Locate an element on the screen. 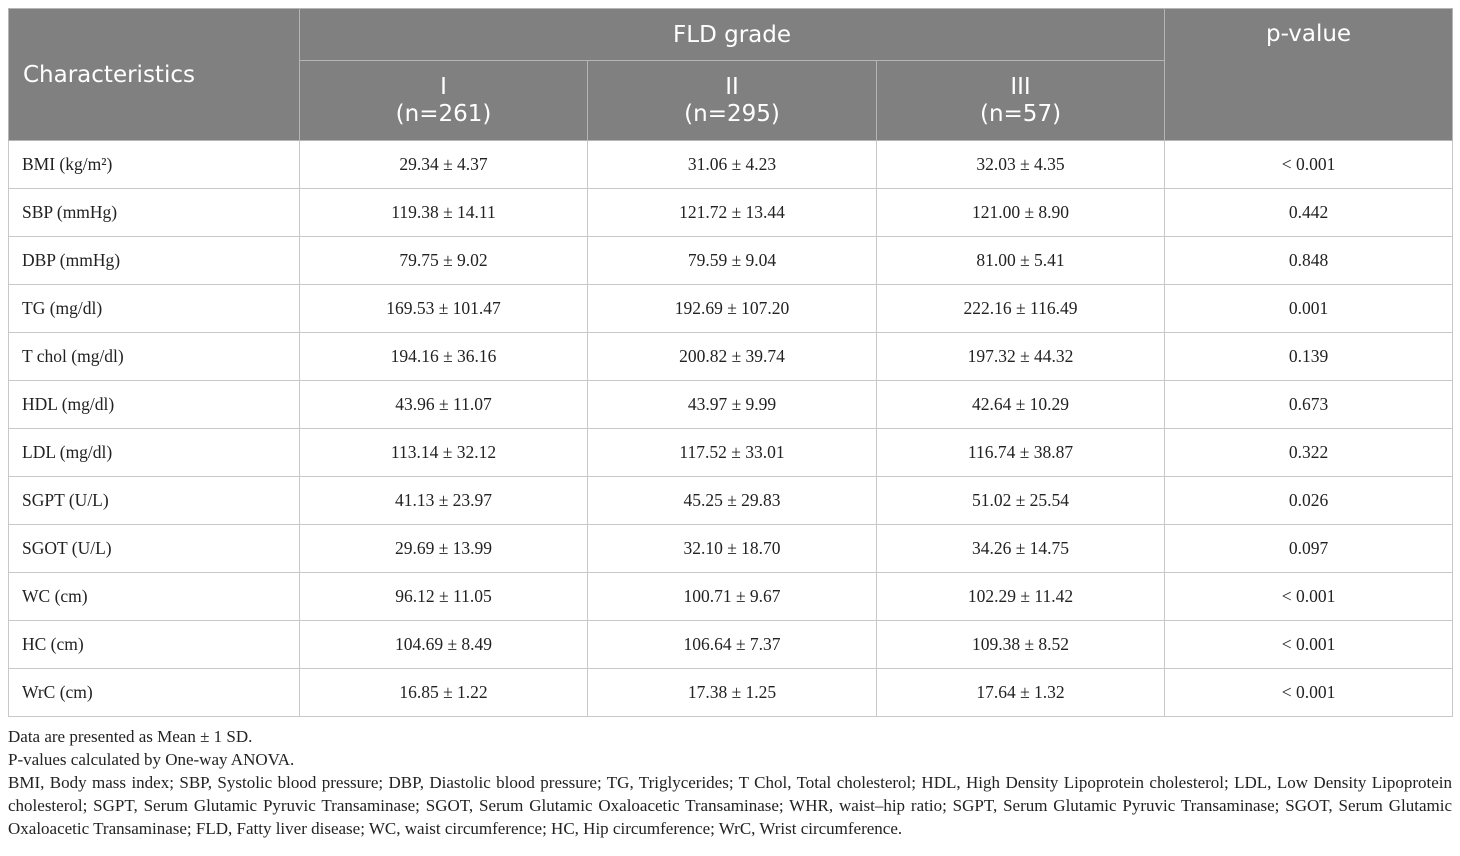 This screenshot has height=856, width=1460. header-cell: III (n=57) is located at coordinates (1020, 100).